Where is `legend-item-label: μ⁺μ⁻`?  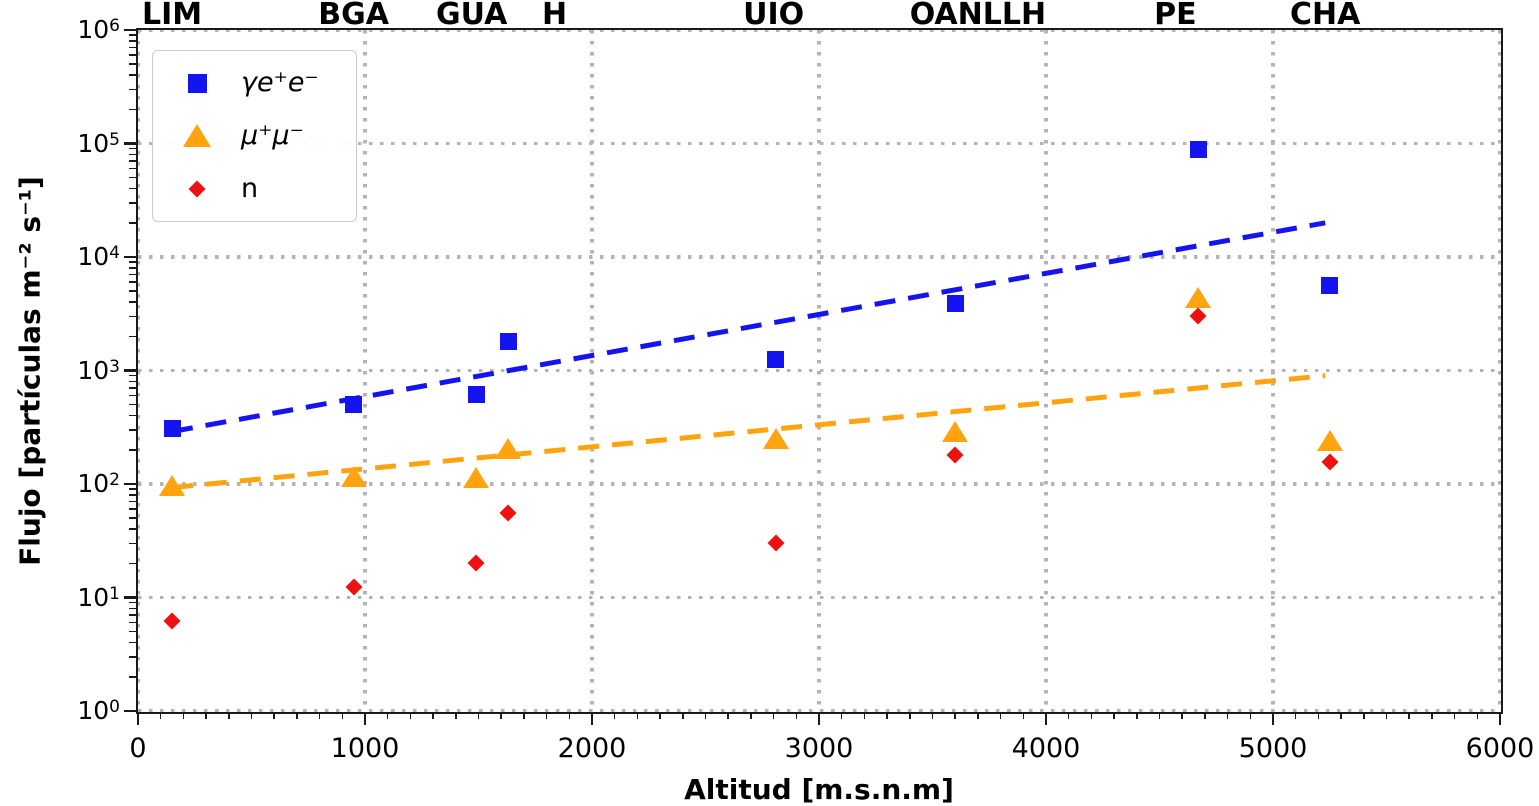
legend-item-label: μ⁺μ⁻ is located at coordinates (272, 135).